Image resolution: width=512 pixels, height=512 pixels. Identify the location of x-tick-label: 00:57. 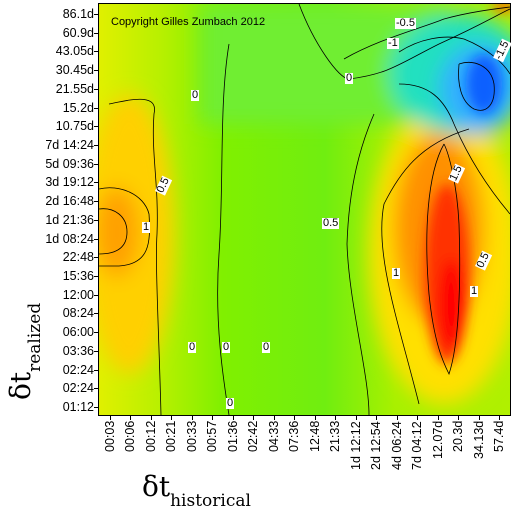
(212, 436).